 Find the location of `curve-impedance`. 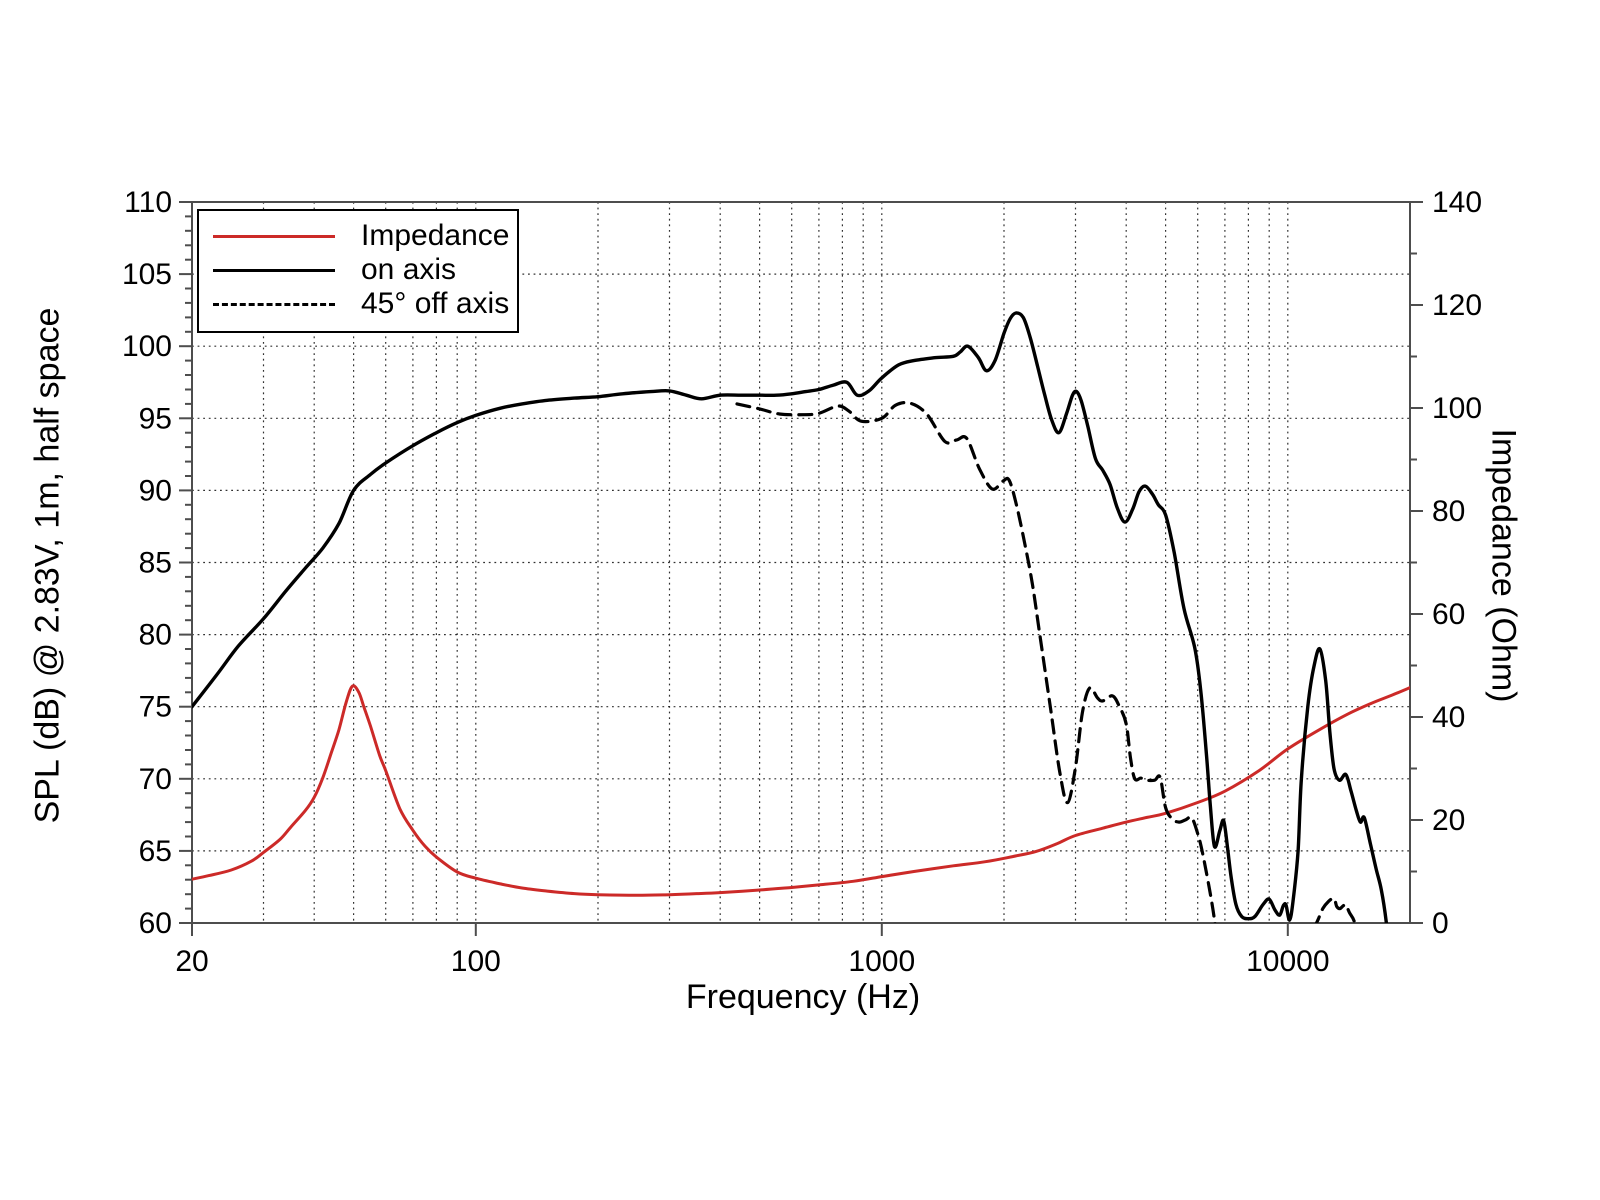

curve-impedance is located at coordinates (801, 790).